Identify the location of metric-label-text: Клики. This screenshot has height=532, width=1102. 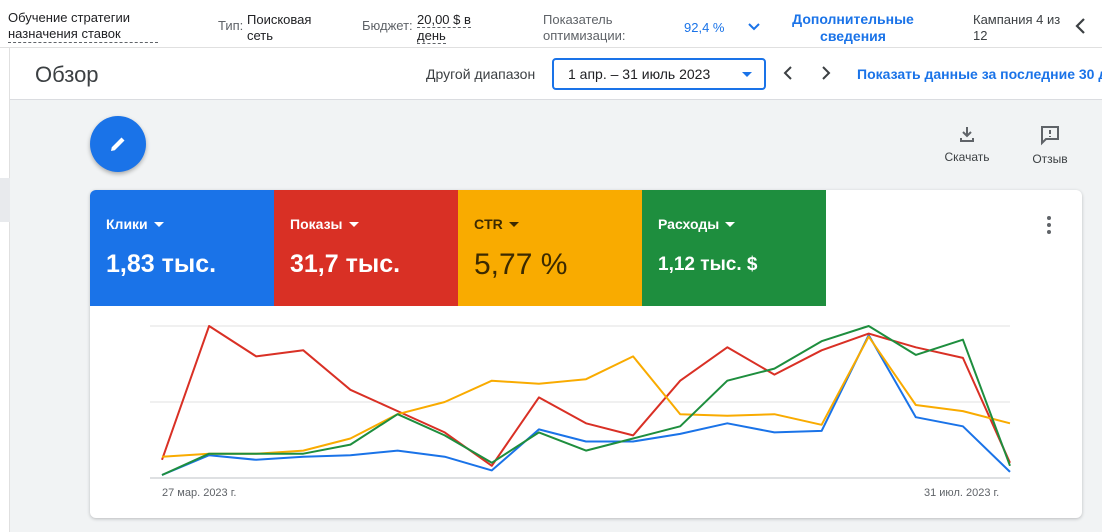
(127, 224).